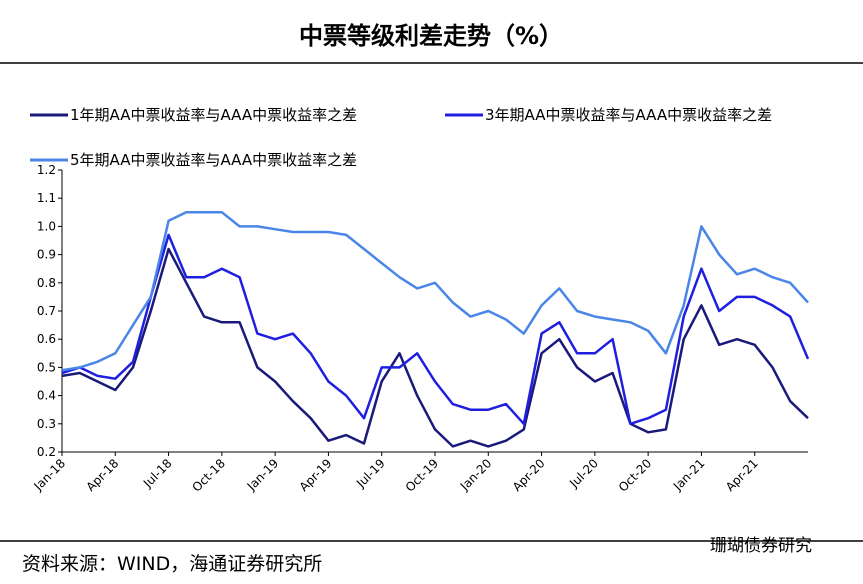  What do you see at coordinates (46, 339) in the screenshot?
I see `y-tick-label: 0.6` at bounding box center [46, 339].